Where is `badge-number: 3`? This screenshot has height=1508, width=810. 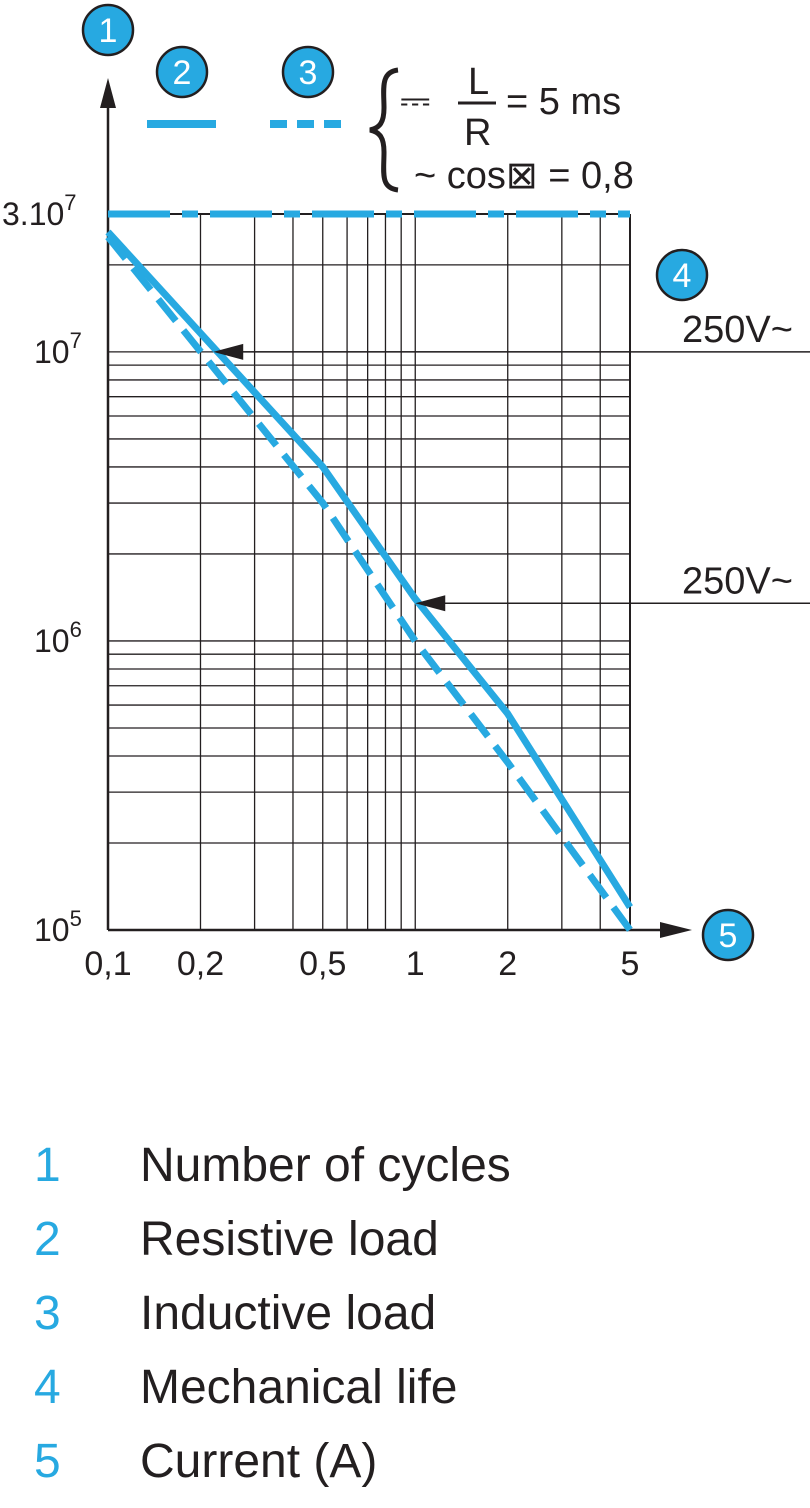 badge-number: 3 is located at coordinates (308, 73).